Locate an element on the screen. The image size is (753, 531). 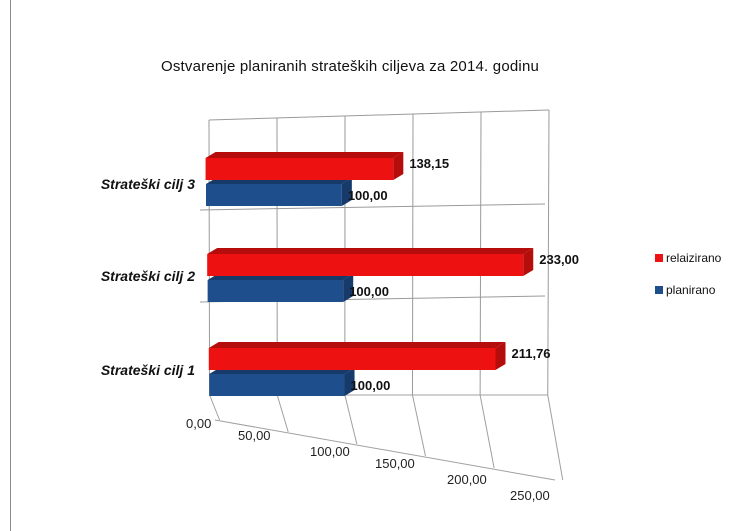
data-label-planned-2: 100,00 is located at coordinates (371, 385).